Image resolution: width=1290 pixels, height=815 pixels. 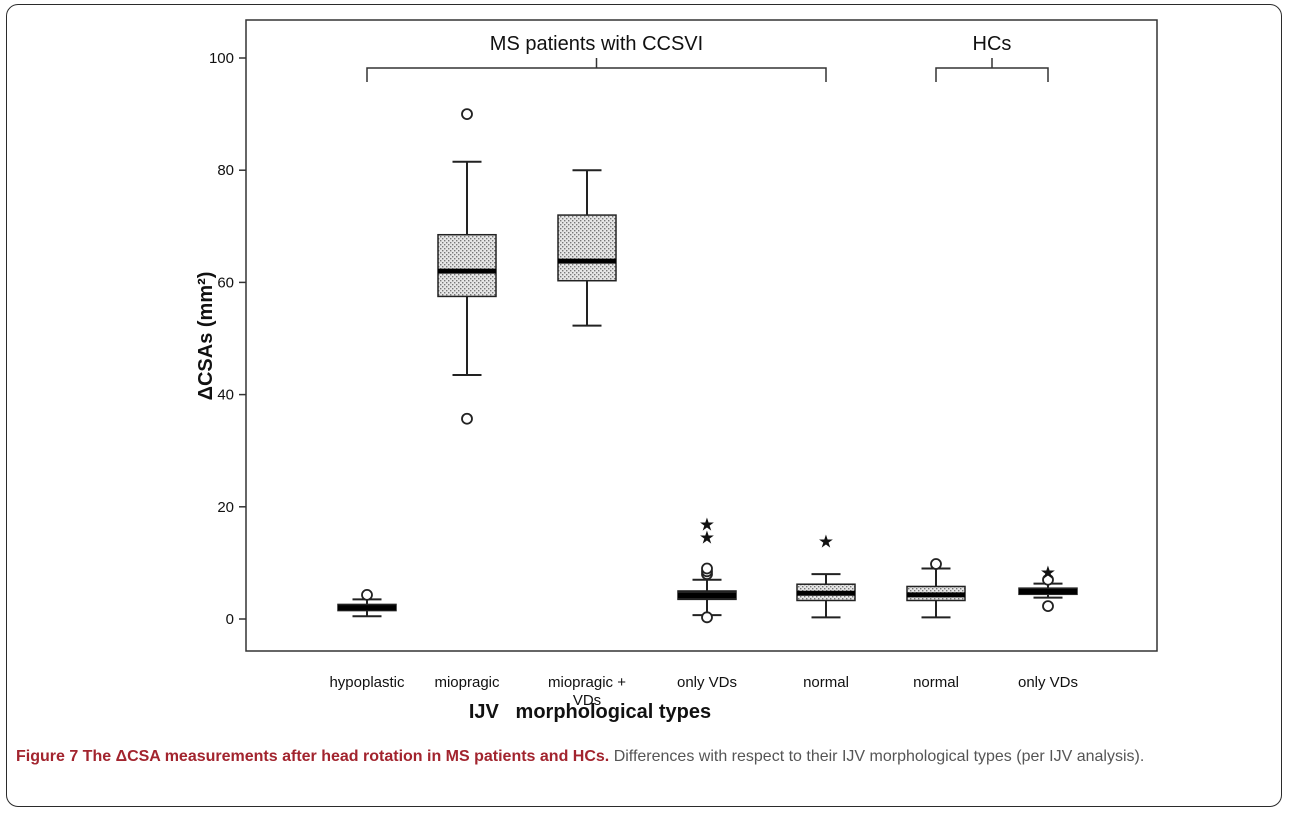 I want to click on y-axis-label: ΔCSAs (mm²), so click(x=206, y=336).